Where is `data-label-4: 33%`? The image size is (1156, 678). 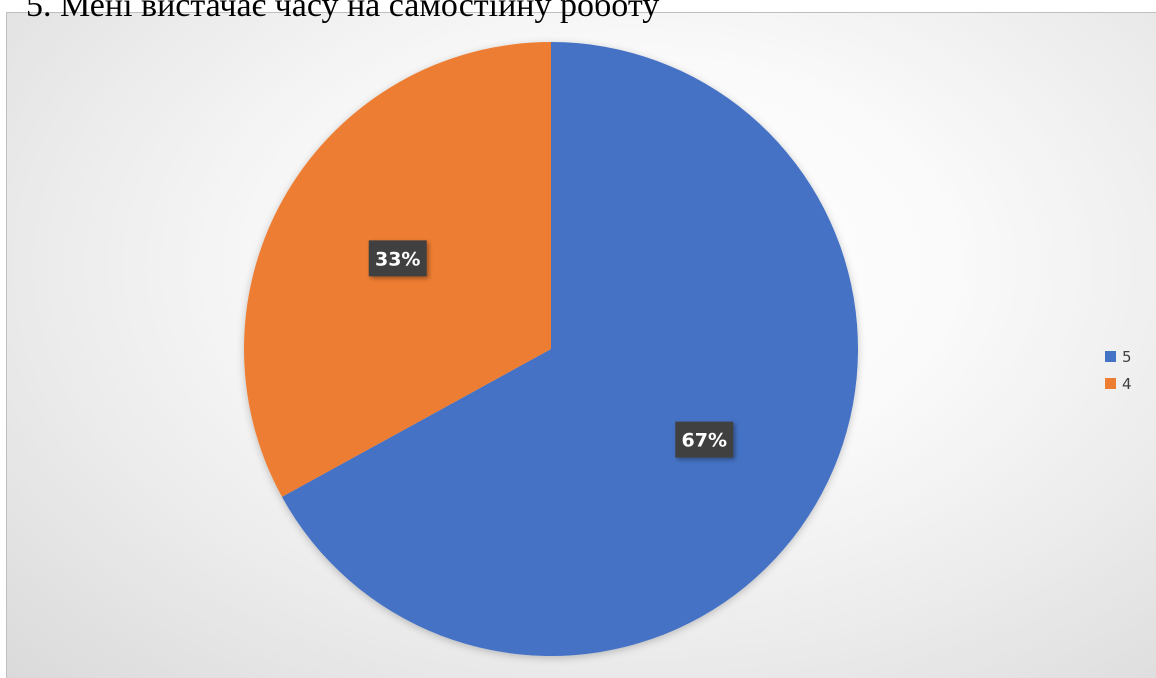
data-label-4: 33% is located at coordinates (397, 258).